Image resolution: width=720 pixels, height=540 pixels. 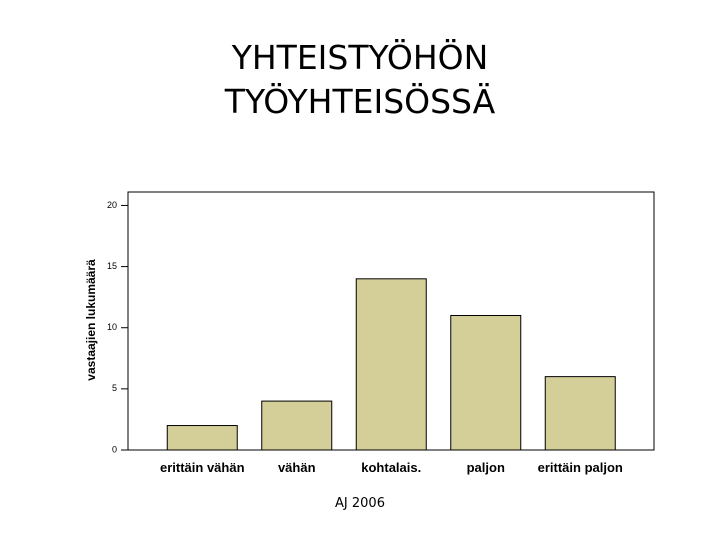 I want to click on y-tick-label: 5, so click(x=114, y=388).